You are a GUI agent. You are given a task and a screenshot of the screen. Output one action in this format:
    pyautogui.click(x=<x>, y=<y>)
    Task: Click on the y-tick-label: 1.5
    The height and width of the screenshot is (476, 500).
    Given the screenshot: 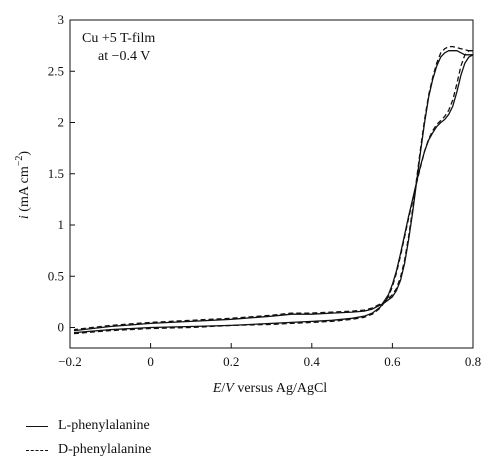 What is the action you would take?
    pyautogui.click(x=56, y=173)
    